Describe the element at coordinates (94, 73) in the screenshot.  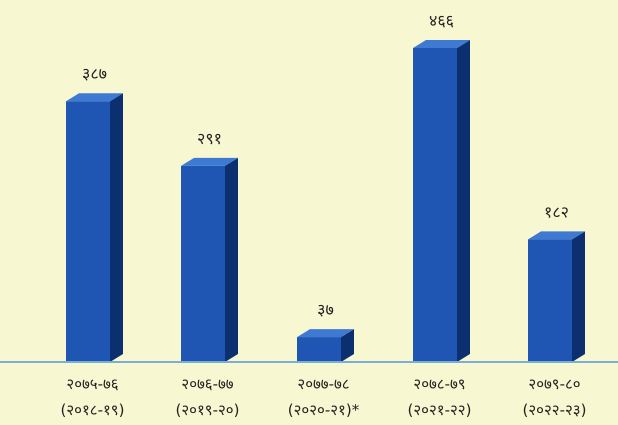
I see `value-label: ३८७` at that location.